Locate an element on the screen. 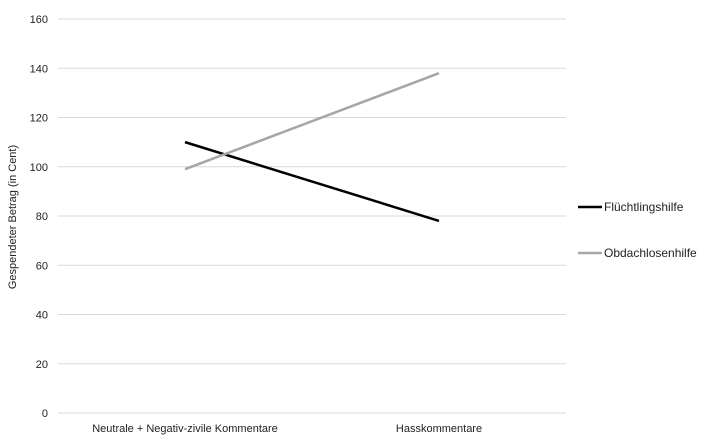  series-lines is located at coordinates (312, 147).